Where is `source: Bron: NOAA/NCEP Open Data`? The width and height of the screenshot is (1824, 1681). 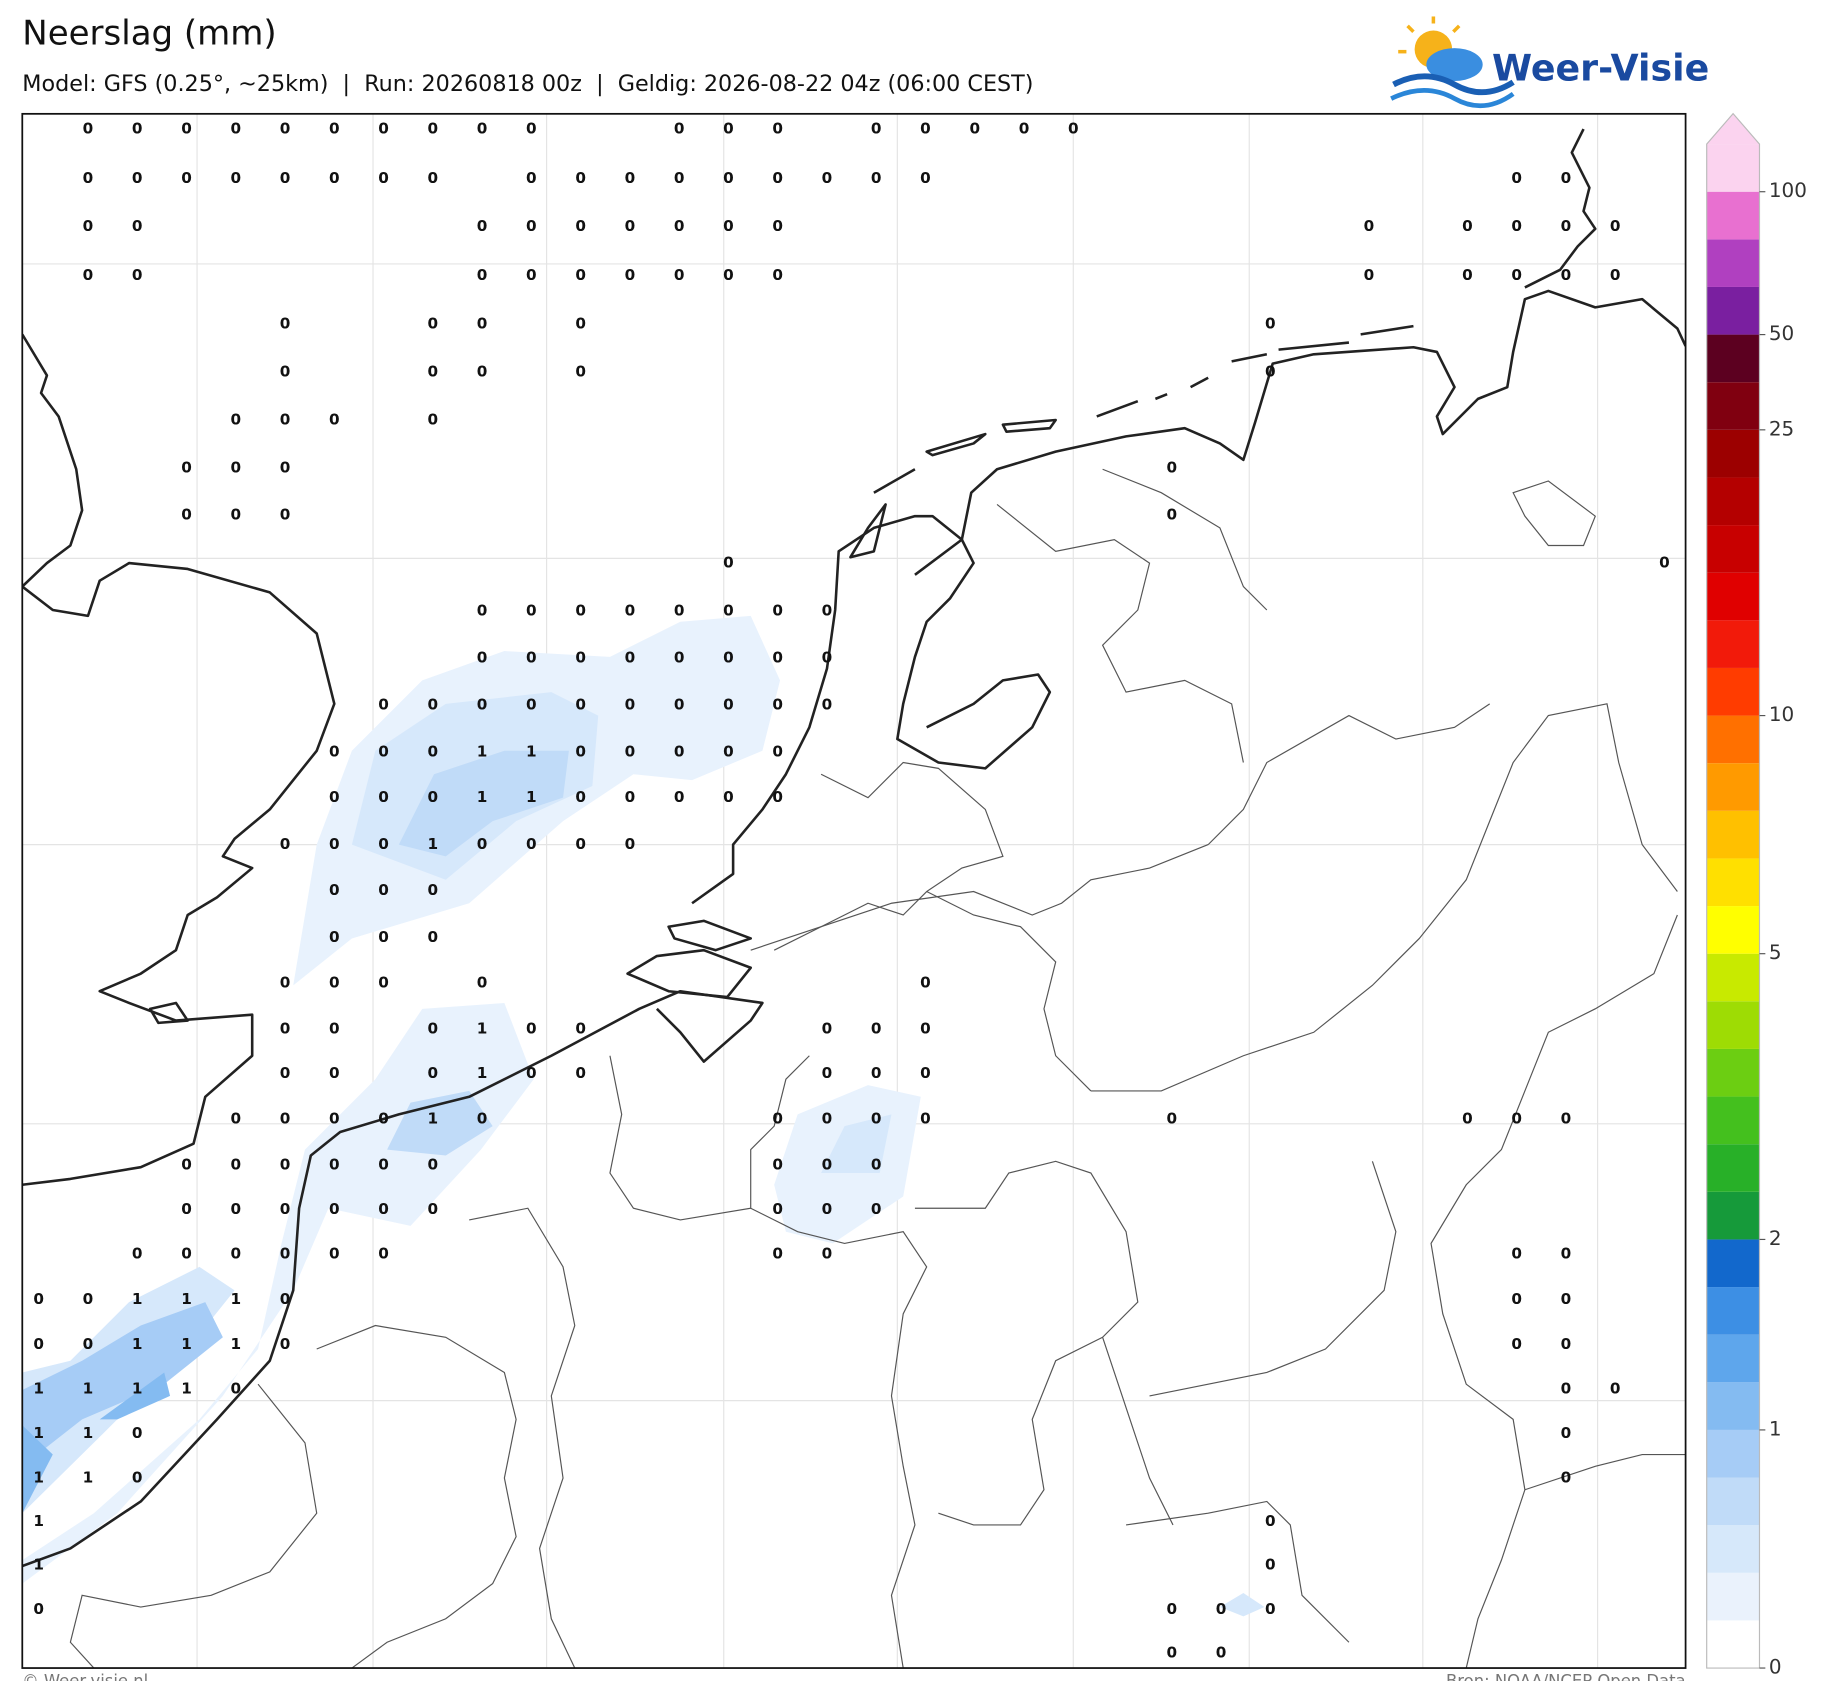 source: Bron: NOAA/NCEP Open Data is located at coordinates (1566, 1676).